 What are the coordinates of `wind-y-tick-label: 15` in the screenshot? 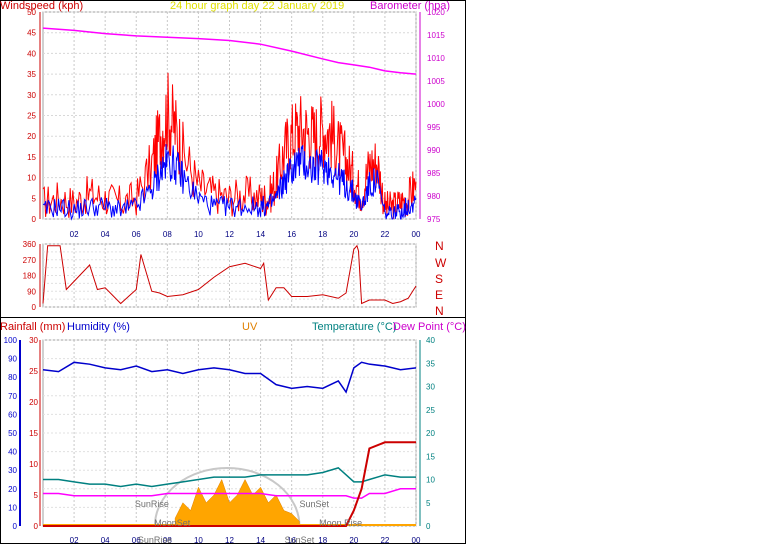 It's located at (31, 157).